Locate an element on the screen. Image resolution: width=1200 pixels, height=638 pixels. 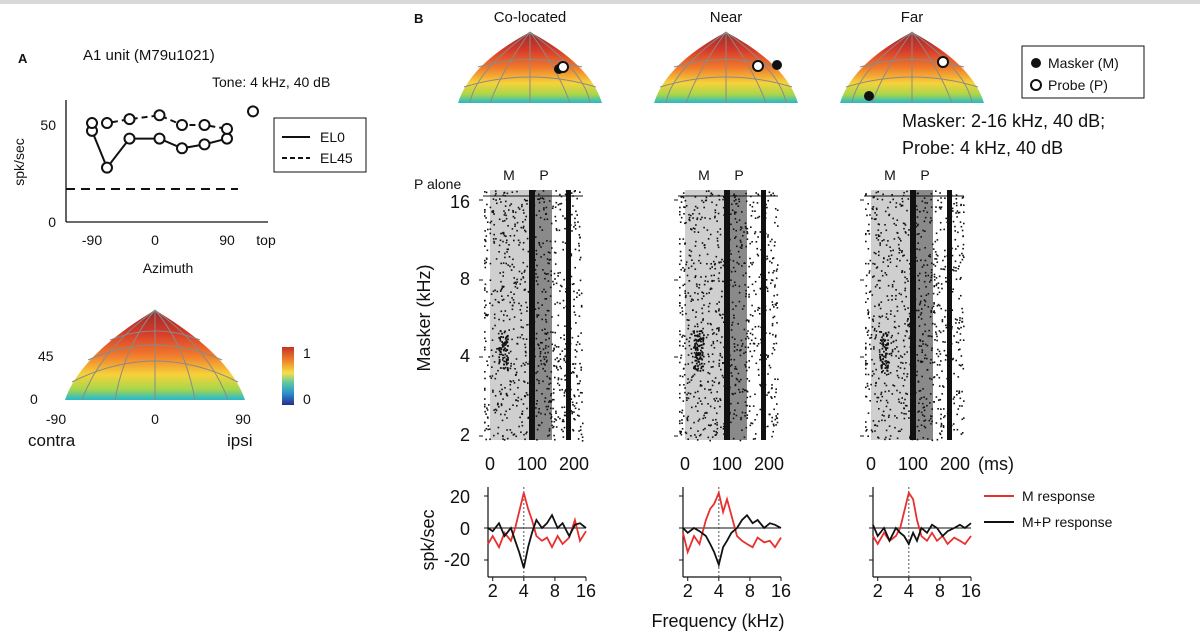
raster-x-tick: 200 is located at coordinates (574, 464).